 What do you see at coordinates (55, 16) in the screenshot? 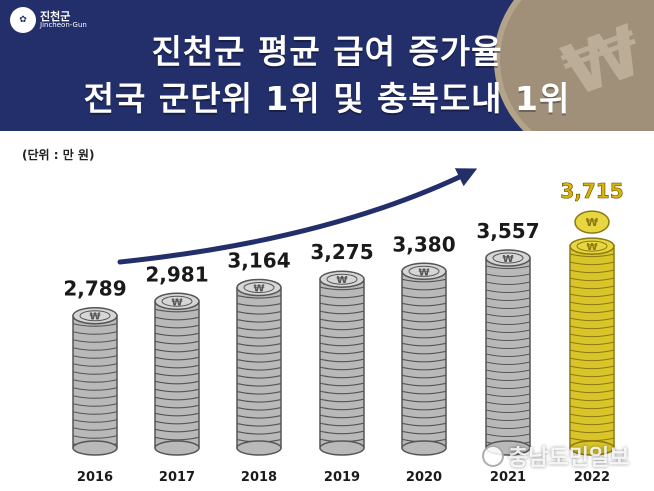
I see `logo-name: 진천군` at bounding box center [55, 16].